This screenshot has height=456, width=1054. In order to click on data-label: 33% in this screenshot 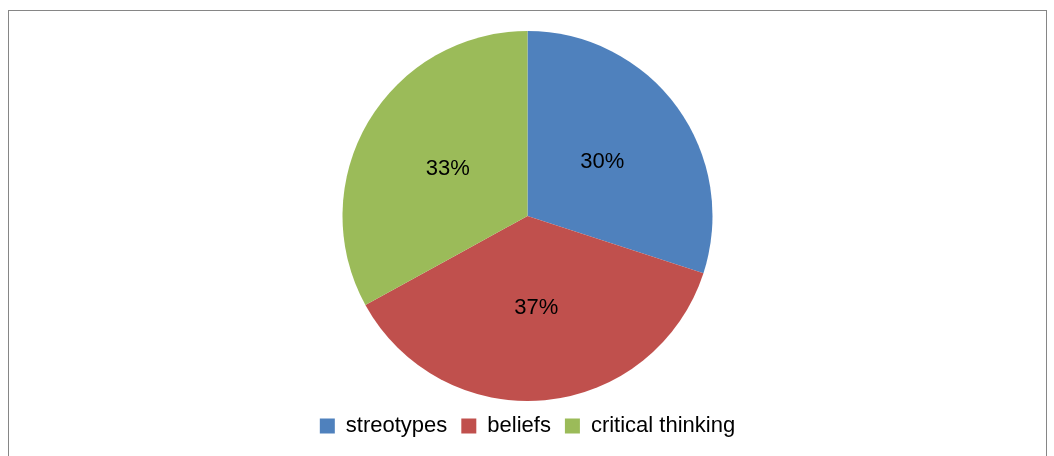, I will do `click(447, 167)`.